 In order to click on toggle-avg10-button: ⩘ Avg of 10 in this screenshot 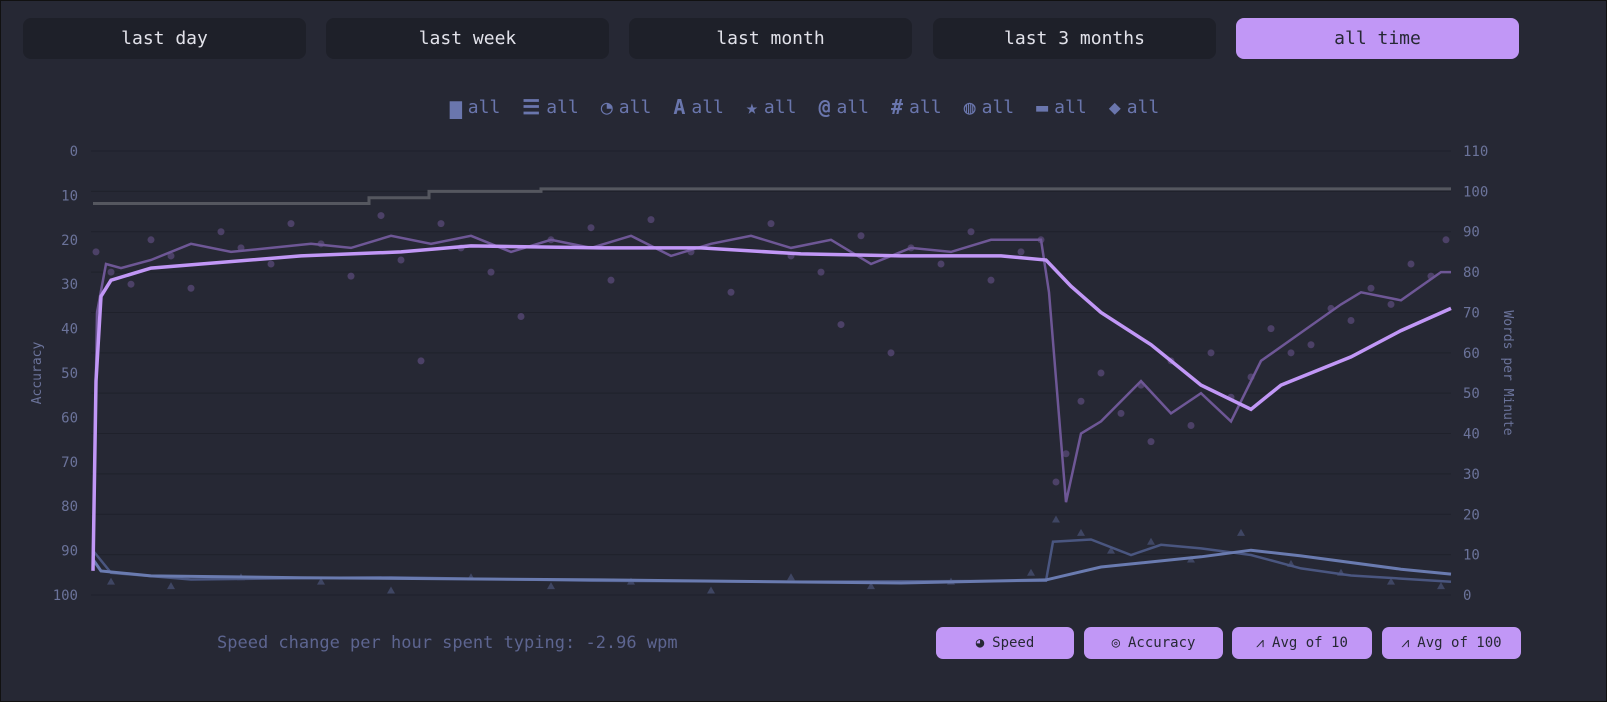, I will do `click(1302, 643)`.